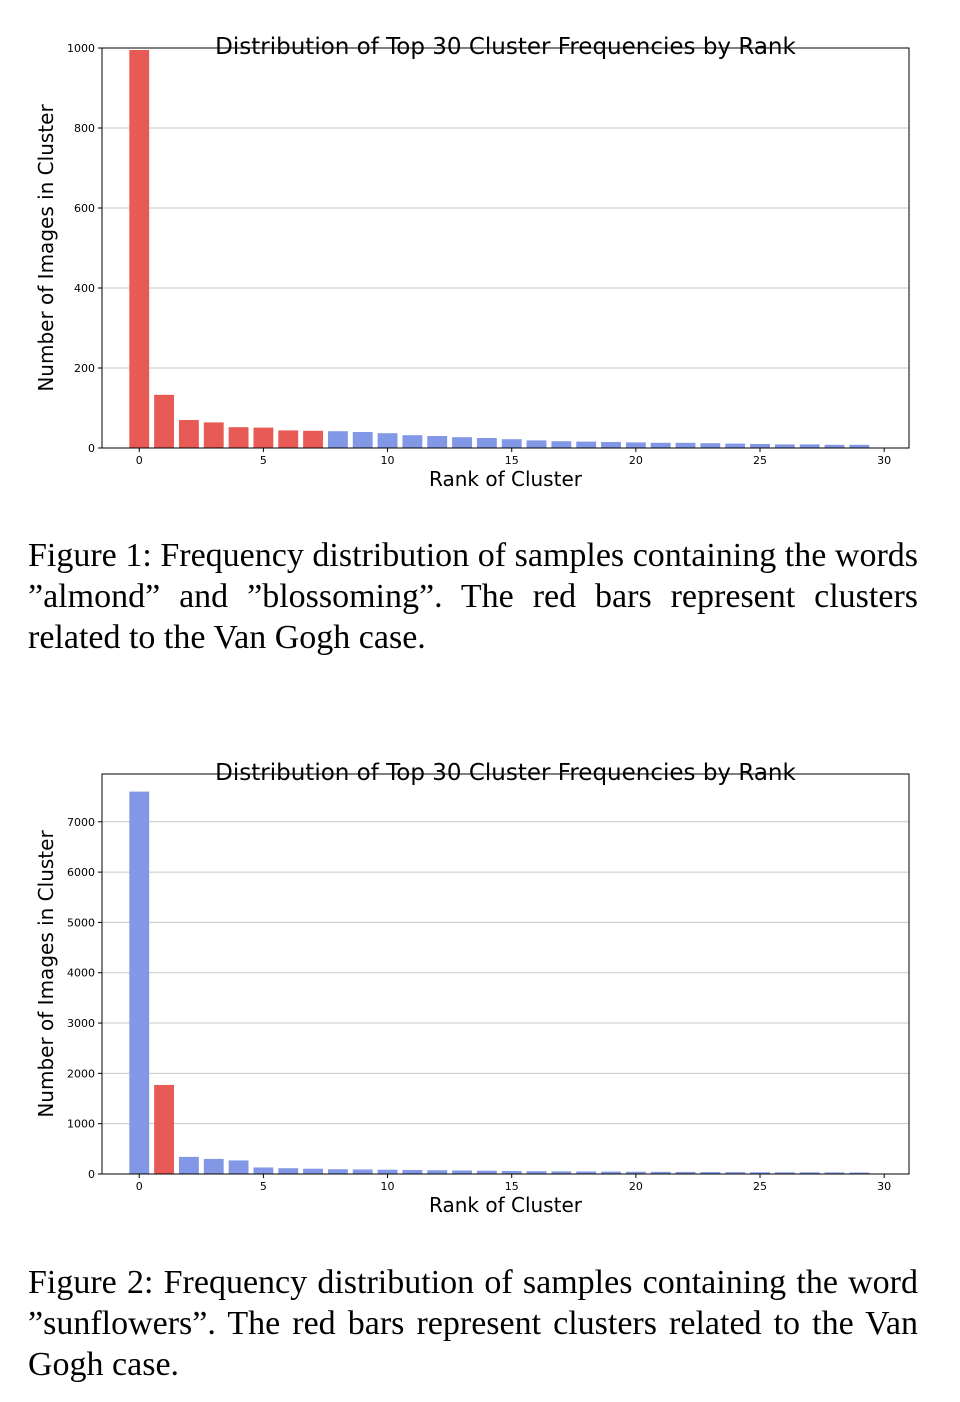 The height and width of the screenshot is (1402, 960). What do you see at coordinates (84, 288) in the screenshot?
I see `y-tick-label: 400` at bounding box center [84, 288].